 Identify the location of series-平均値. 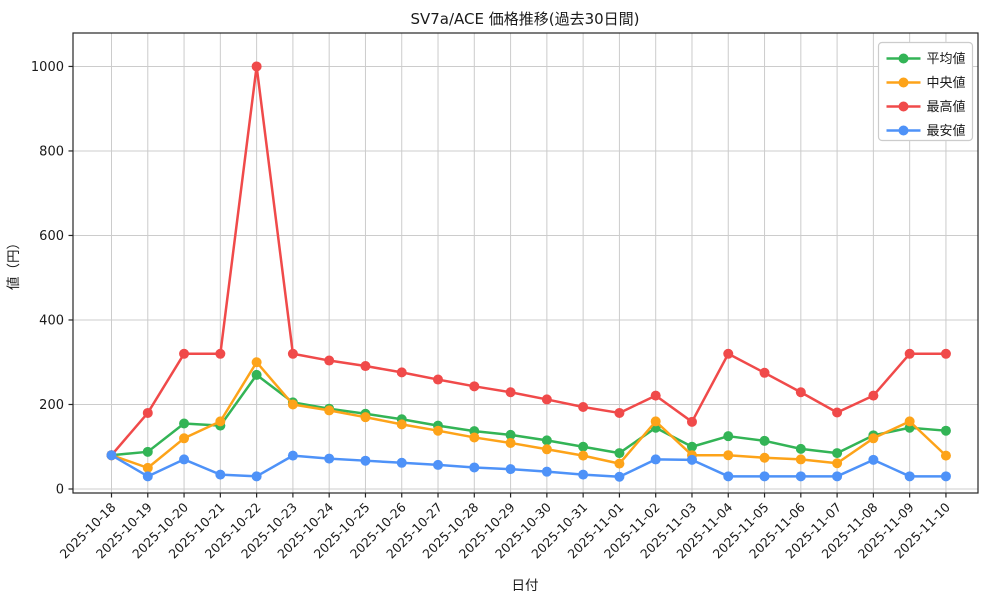
(528, 415).